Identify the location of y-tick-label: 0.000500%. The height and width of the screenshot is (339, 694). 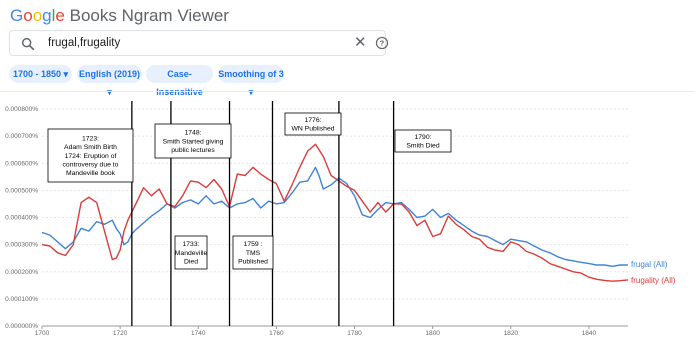
(21, 190).